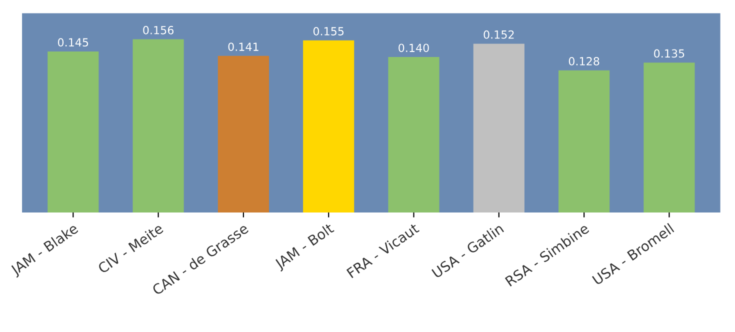 The width and height of the screenshot is (735, 332). I want to click on data-label: 0.155, so click(328, 31).